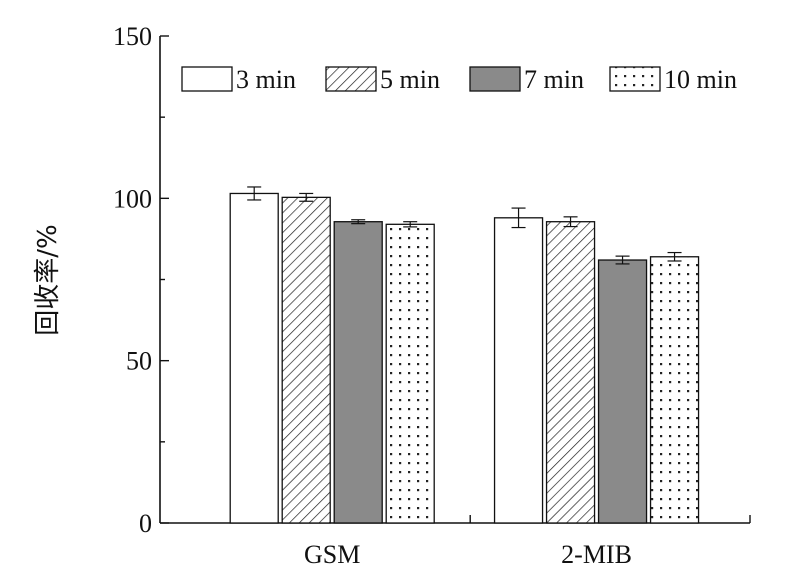 The height and width of the screenshot is (588, 794). What do you see at coordinates (464, 225) in the screenshot?
I see `error-bars` at bounding box center [464, 225].